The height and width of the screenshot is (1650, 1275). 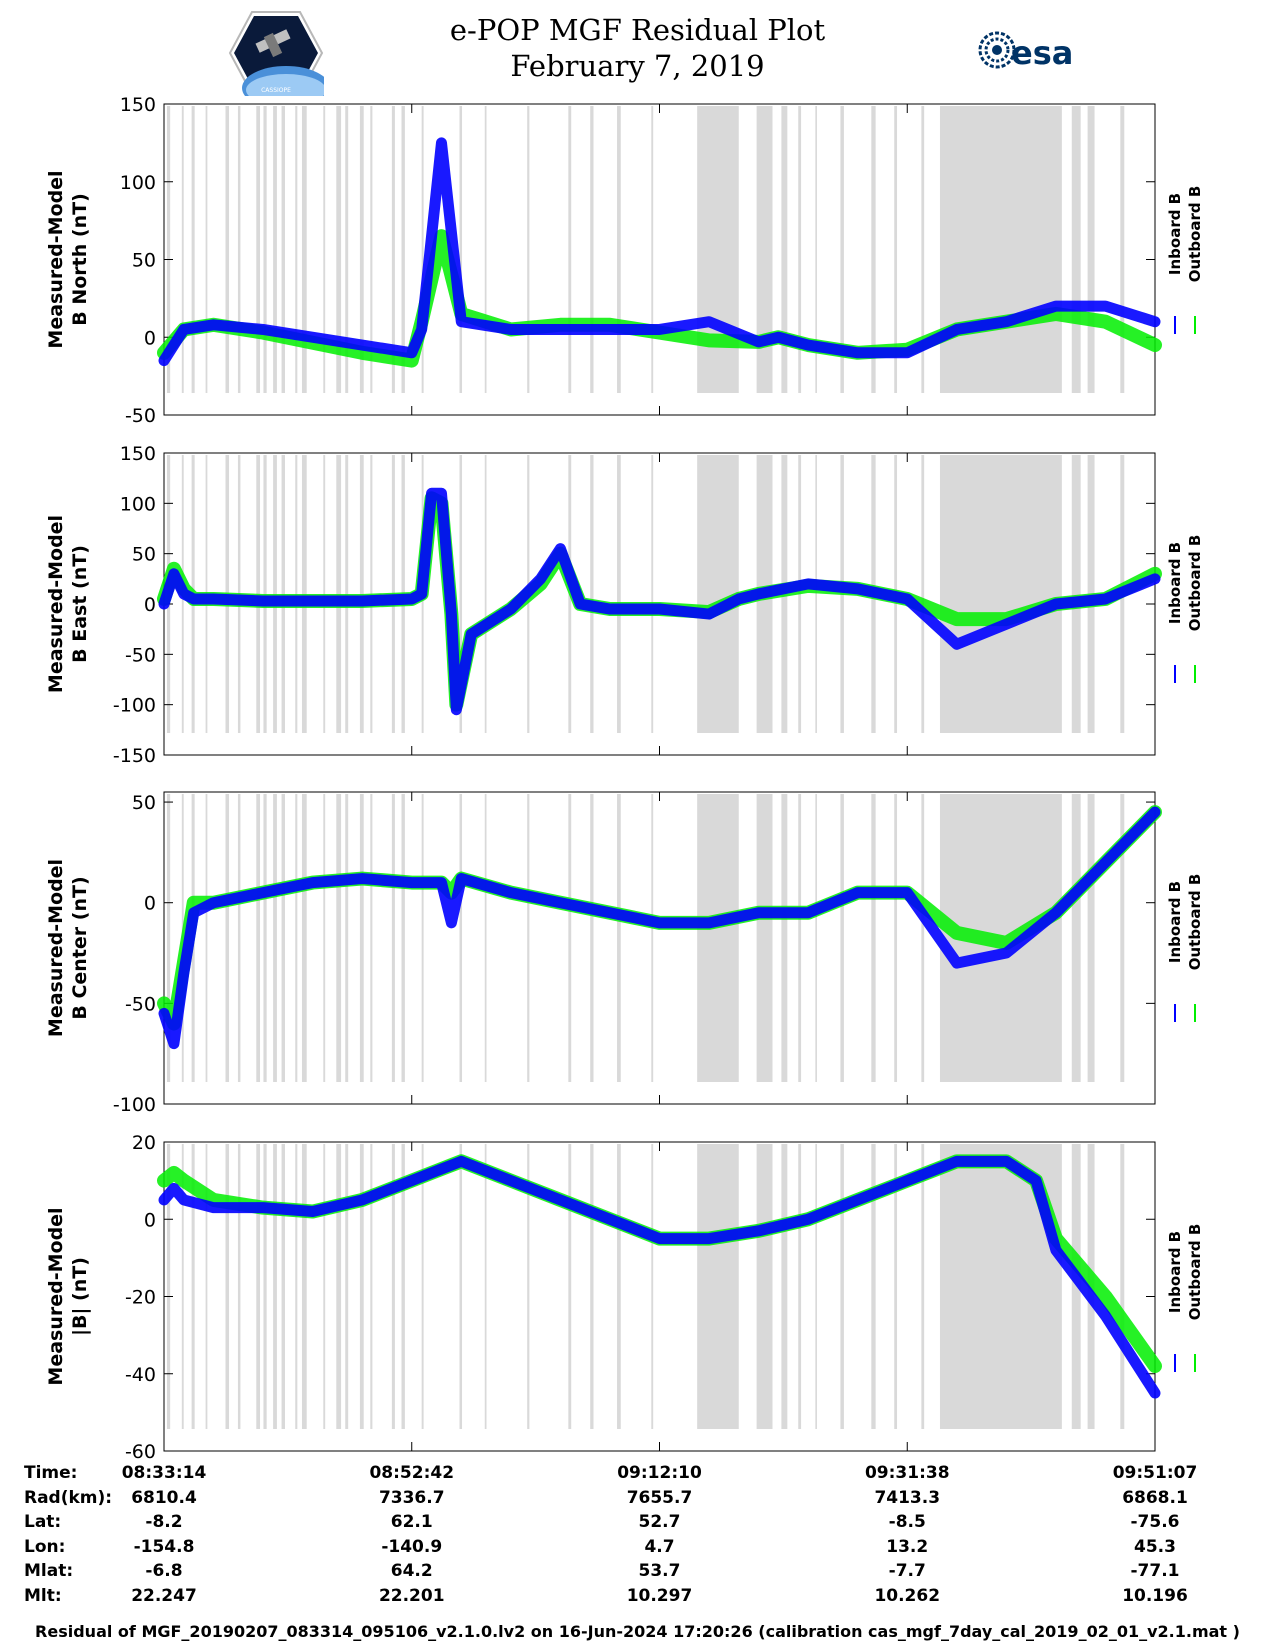 What do you see at coordinates (164, 1546) in the screenshot?
I see `info-cell: -154.8` at bounding box center [164, 1546].